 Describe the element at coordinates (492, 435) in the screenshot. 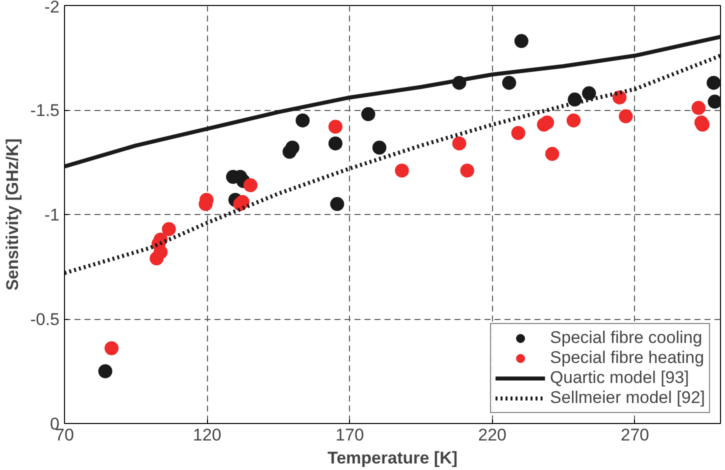

I see `x-tick-label: 220` at that location.